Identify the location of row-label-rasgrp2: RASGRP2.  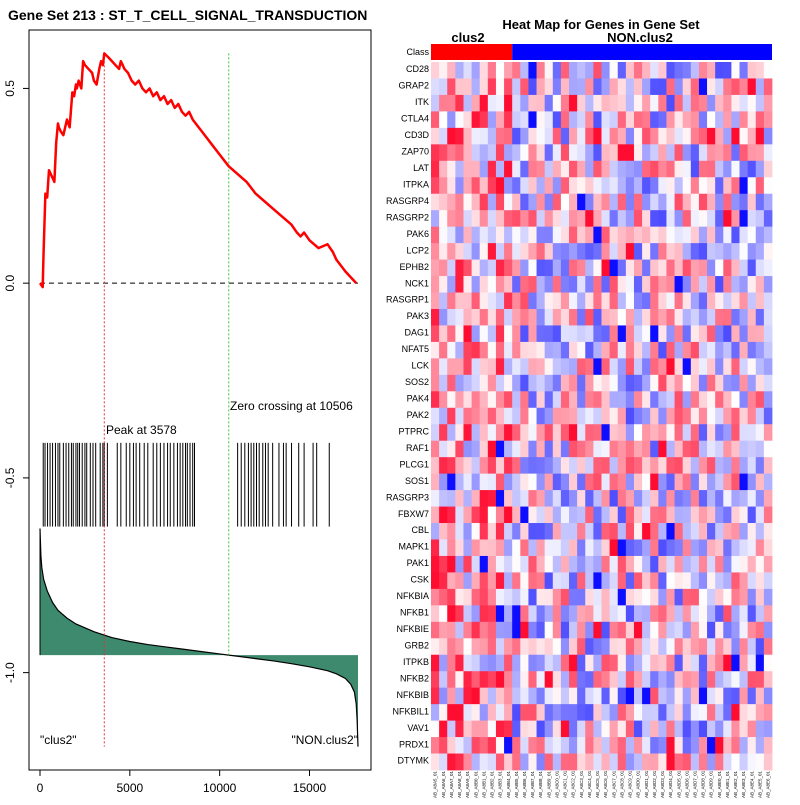
(407, 217).